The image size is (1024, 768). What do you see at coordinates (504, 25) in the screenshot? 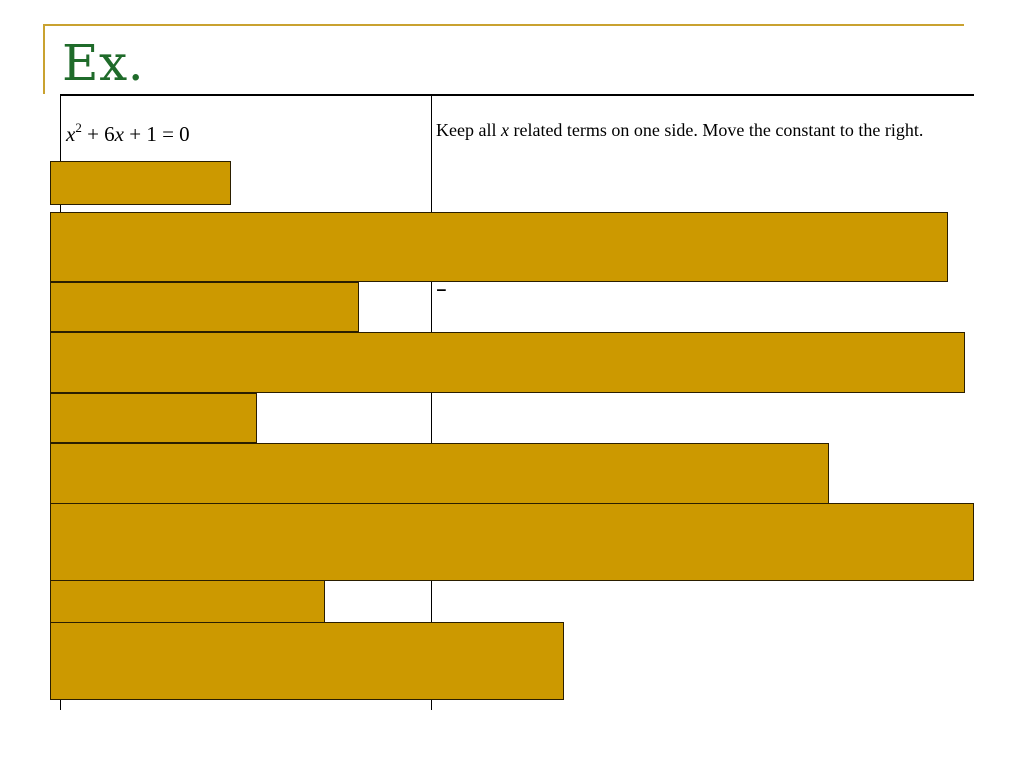
I see `accent-top-line` at bounding box center [504, 25].